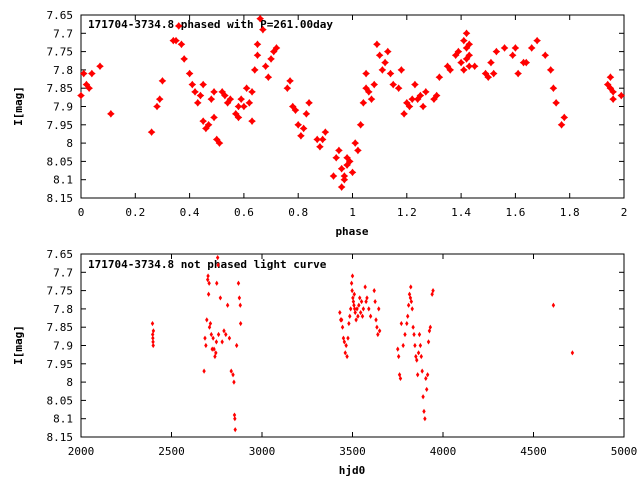  Describe the element at coordinates (60, 198) in the screenshot. I see `phased-y-tick-label: 8.15` at that location.